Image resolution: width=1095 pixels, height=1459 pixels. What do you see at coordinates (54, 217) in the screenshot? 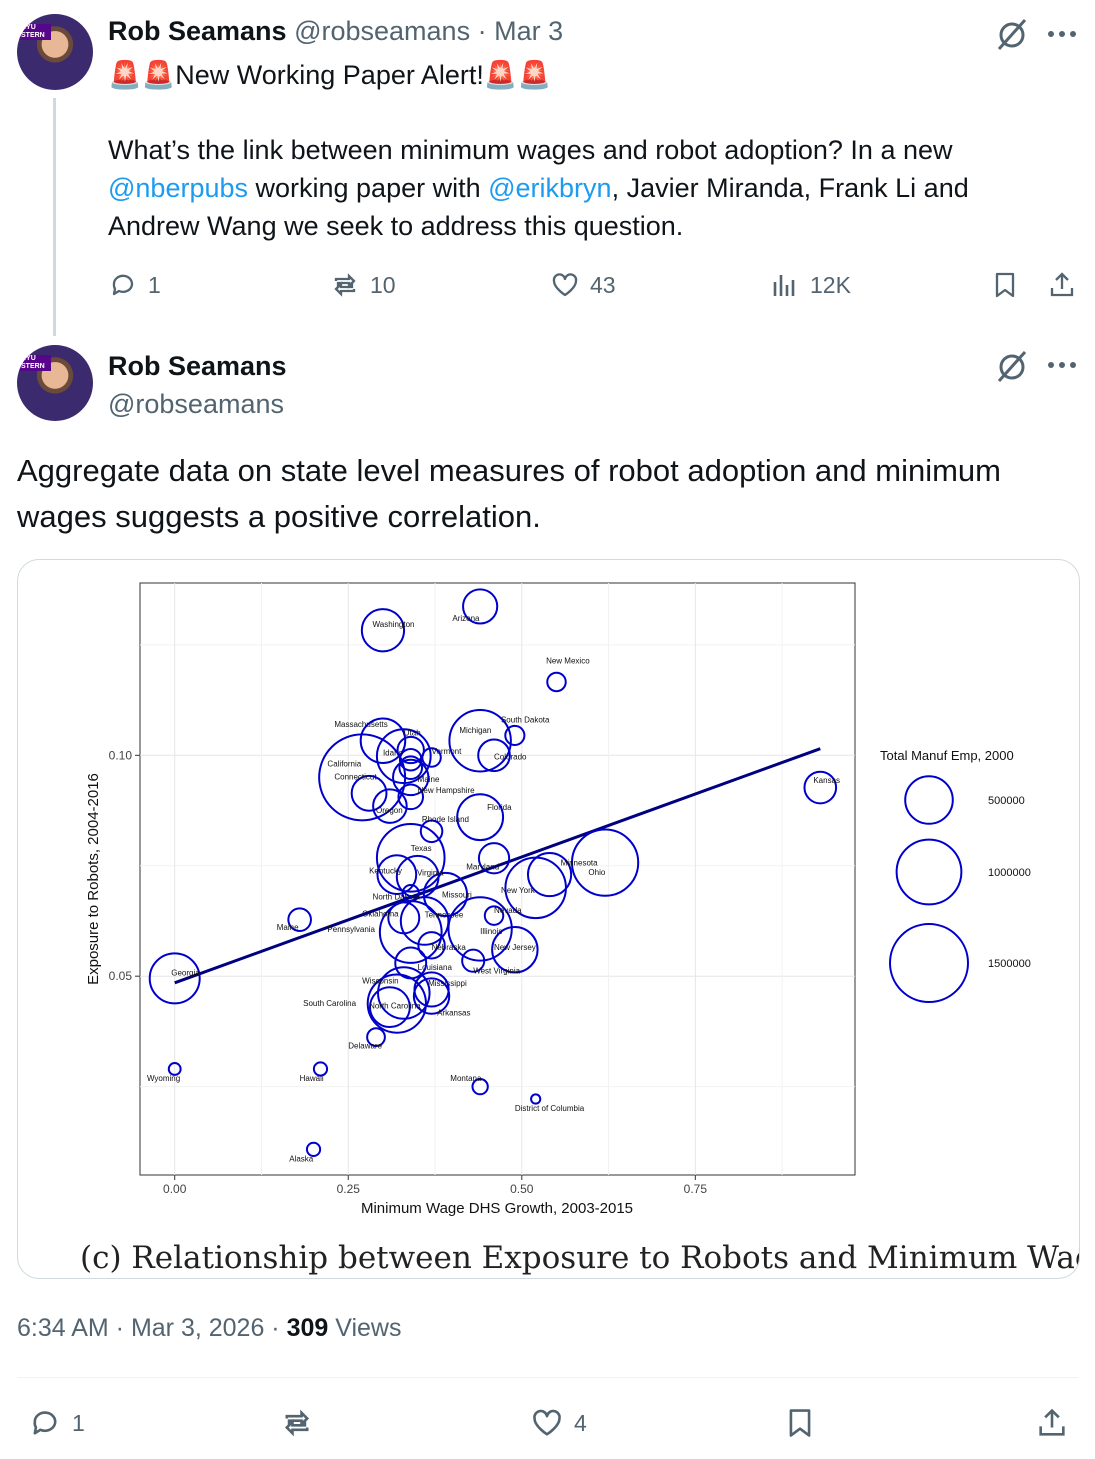
I see `thread-line` at bounding box center [54, 217].